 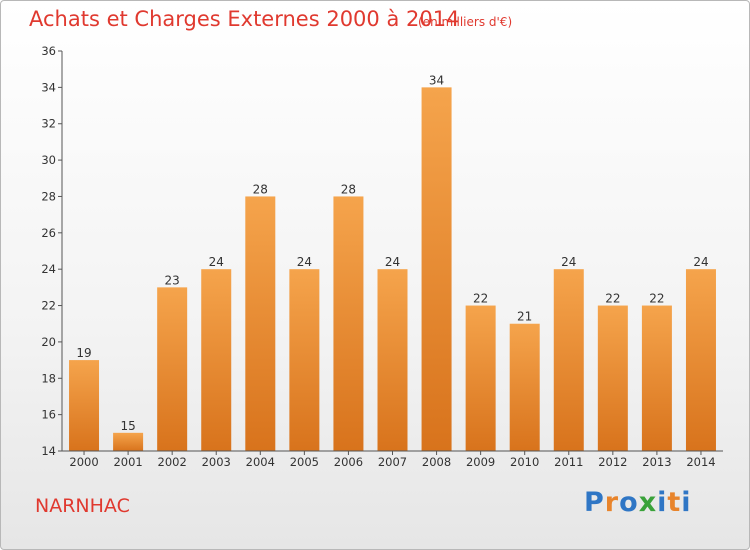 I want to click on bar-2010, so click(x=524, y=387).